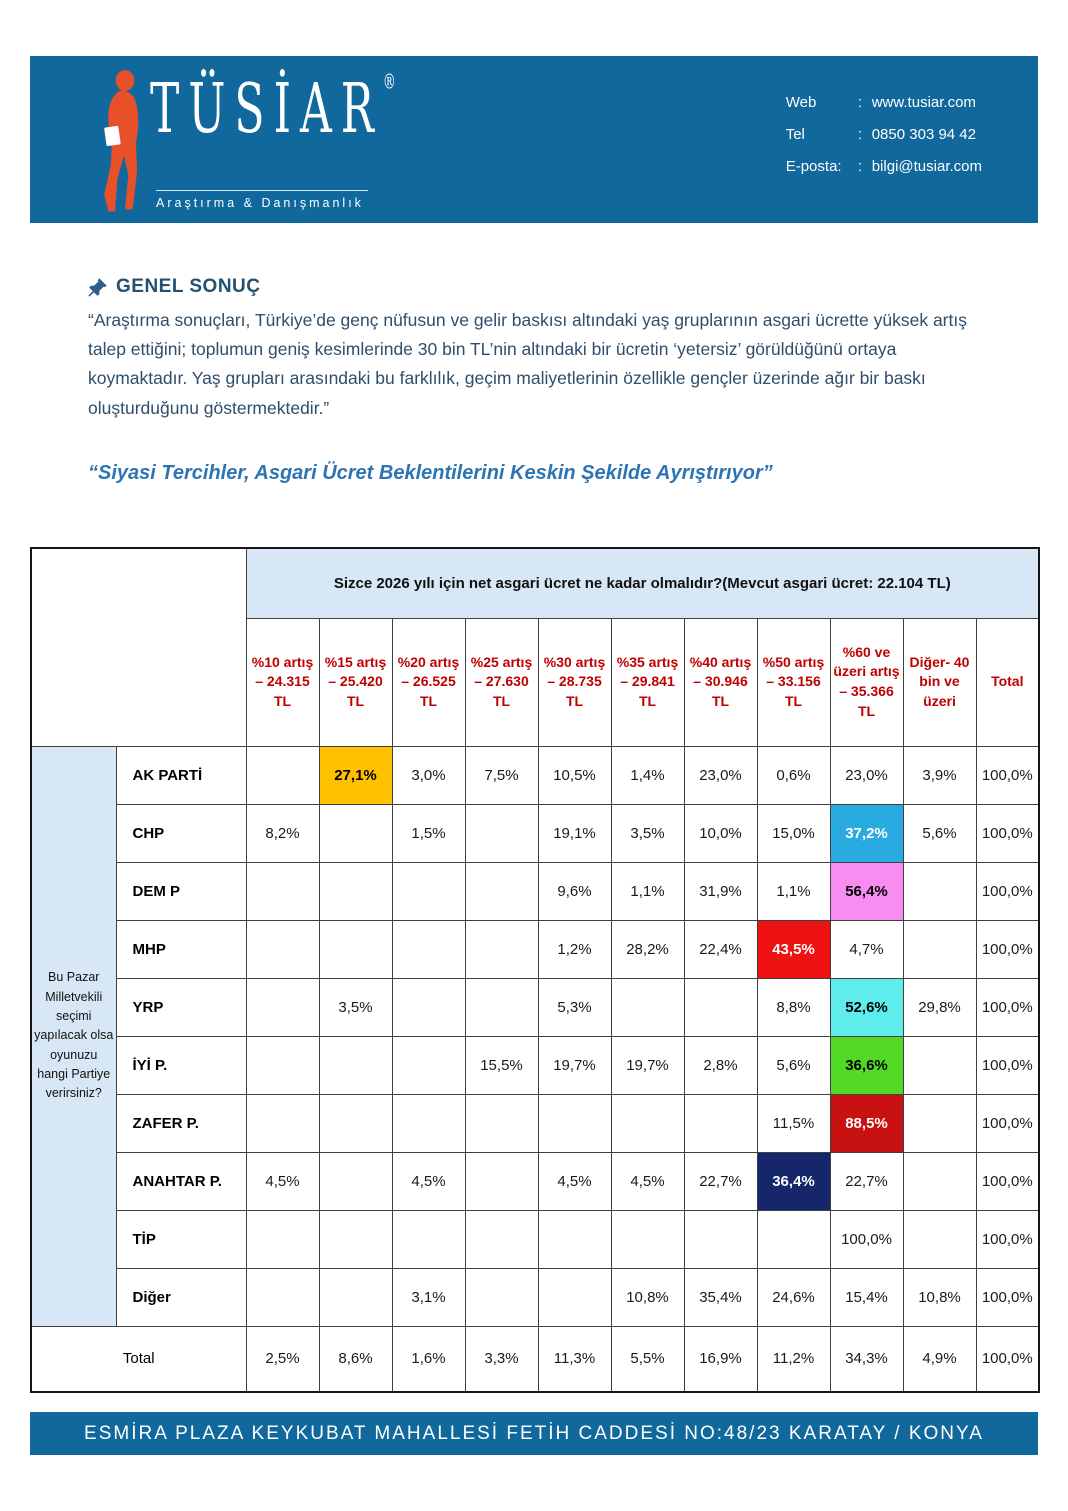  I want to click on value-cell: 19,1%, so click(574, 833).